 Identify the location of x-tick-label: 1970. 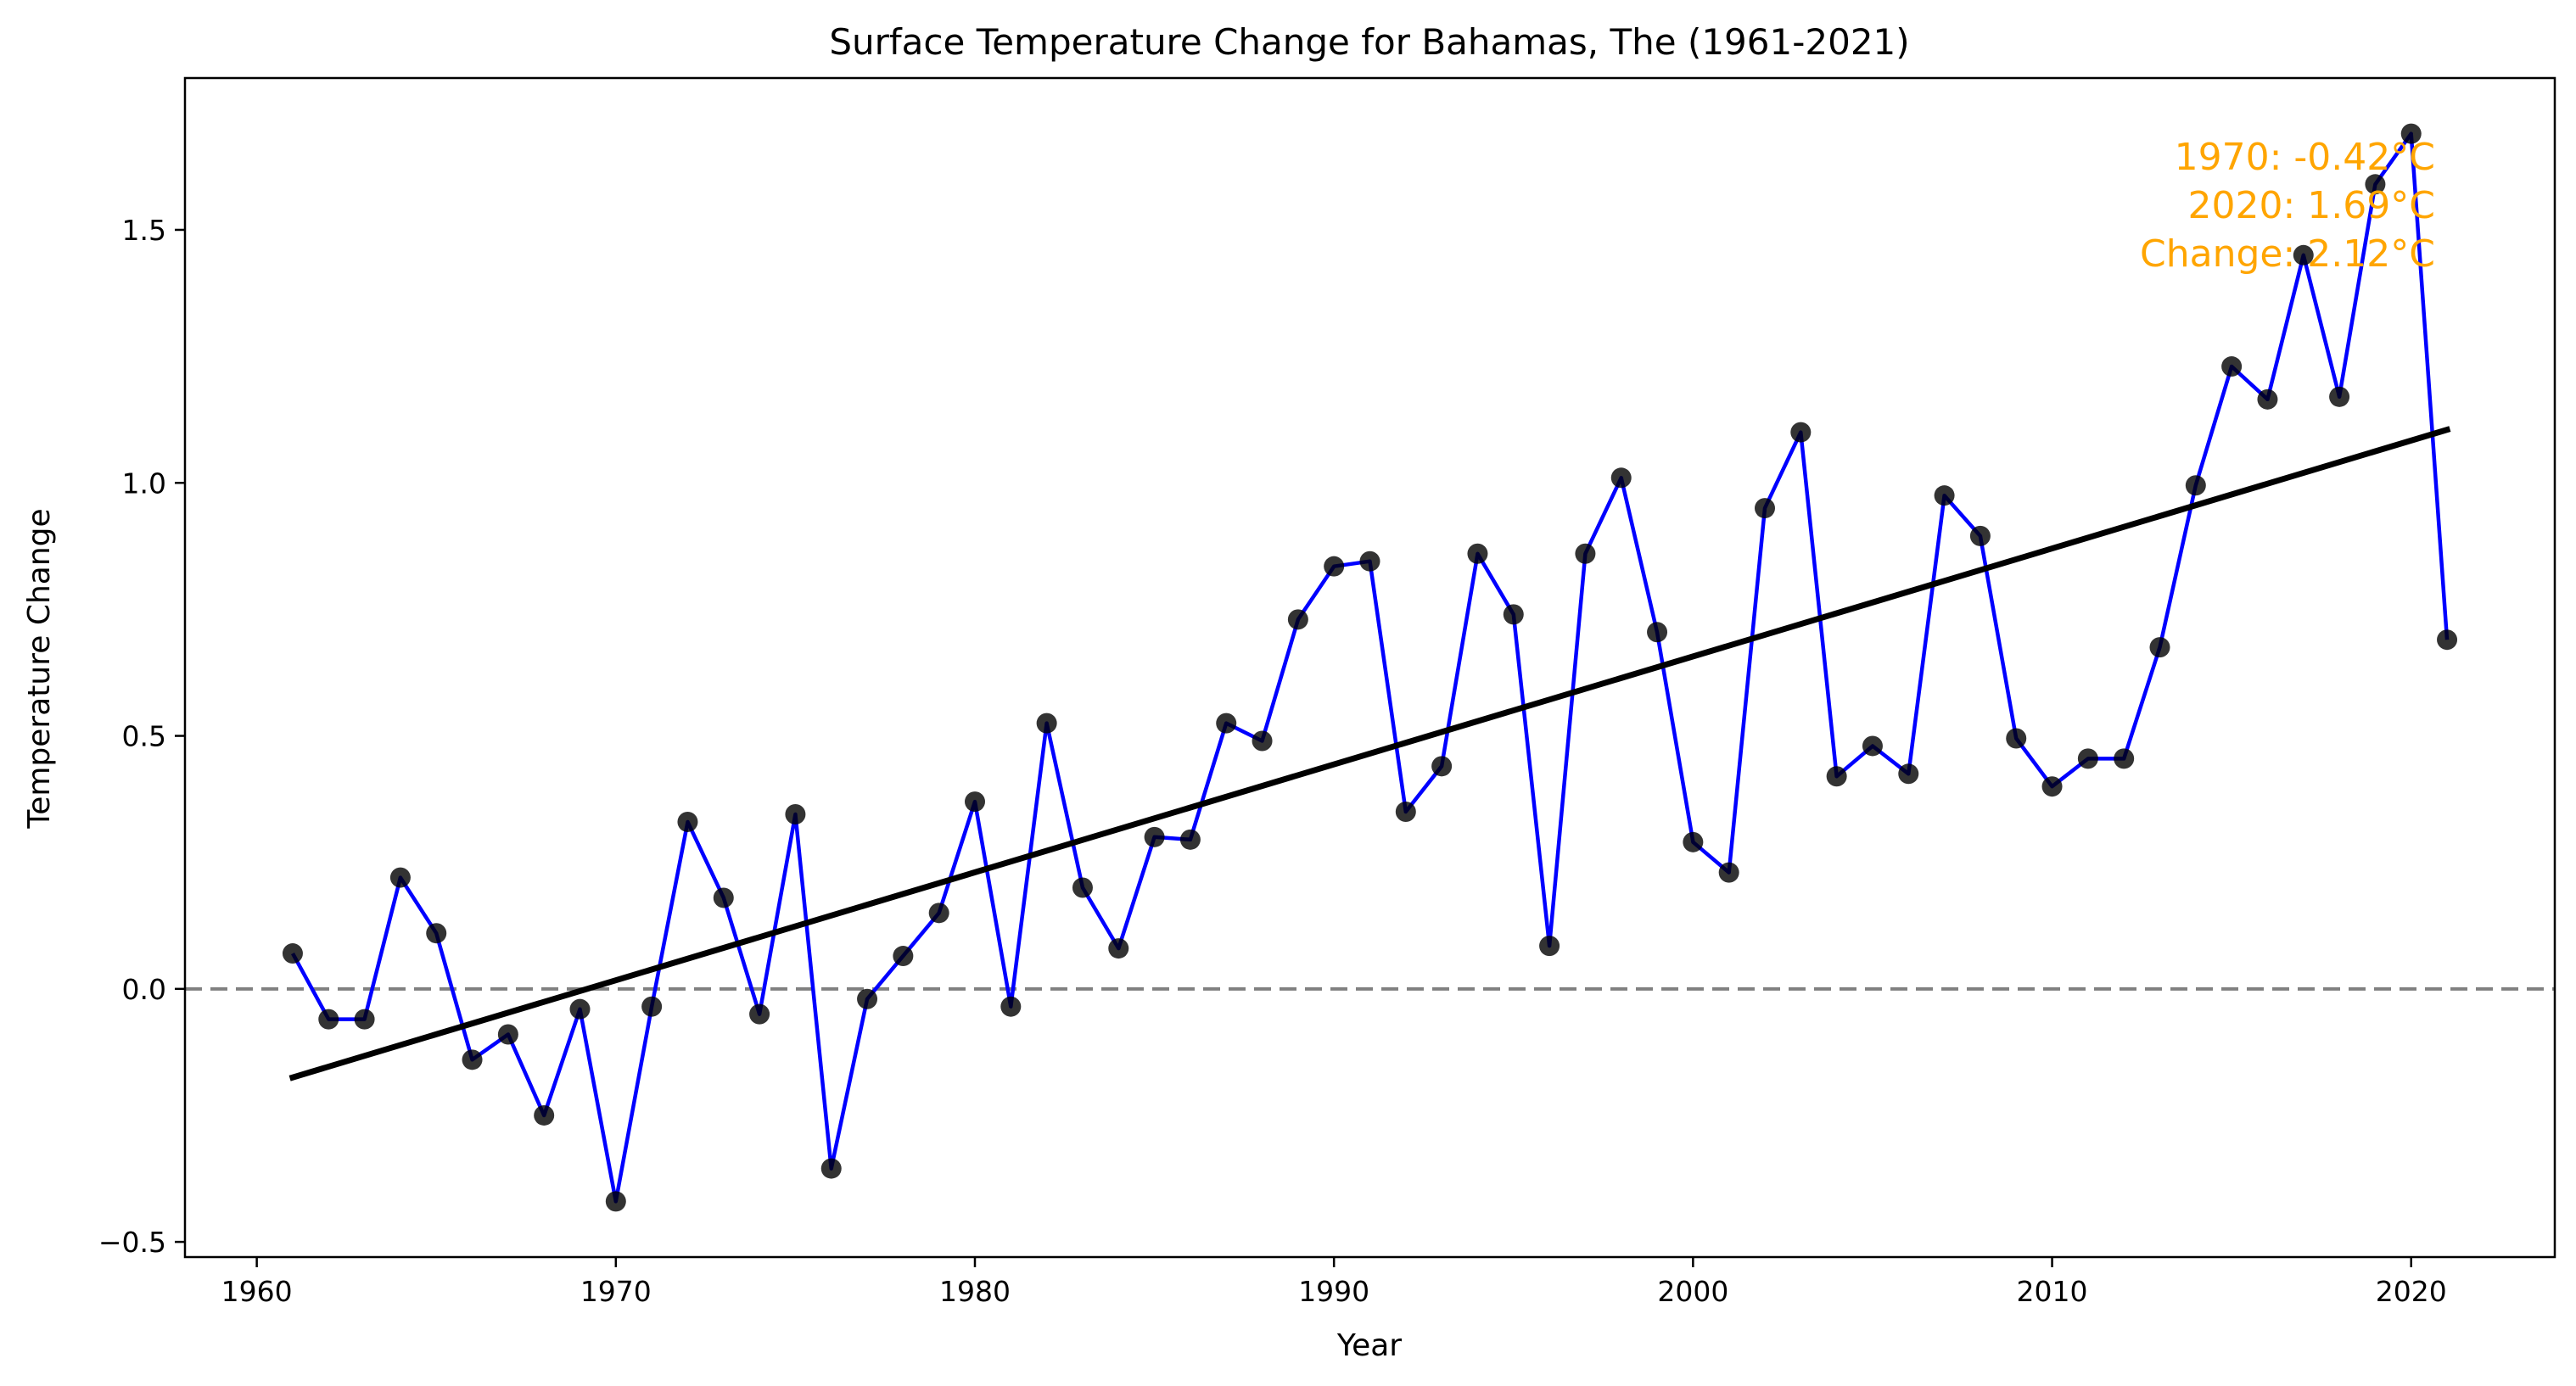
(616, 1291).